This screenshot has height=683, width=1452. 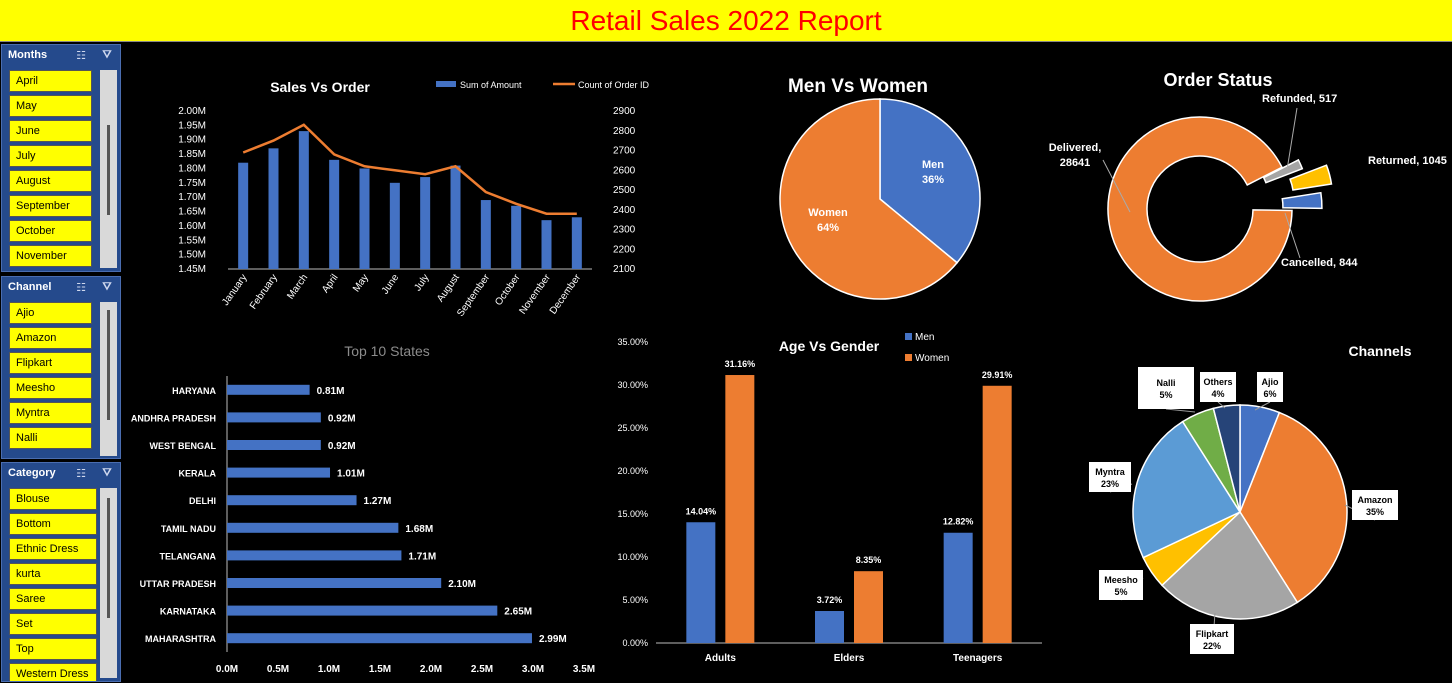 What do you see at coordinates (1121, 580) in the screenshot?
I see `slice-label: Meesho` at bounding box center [1121, 580].